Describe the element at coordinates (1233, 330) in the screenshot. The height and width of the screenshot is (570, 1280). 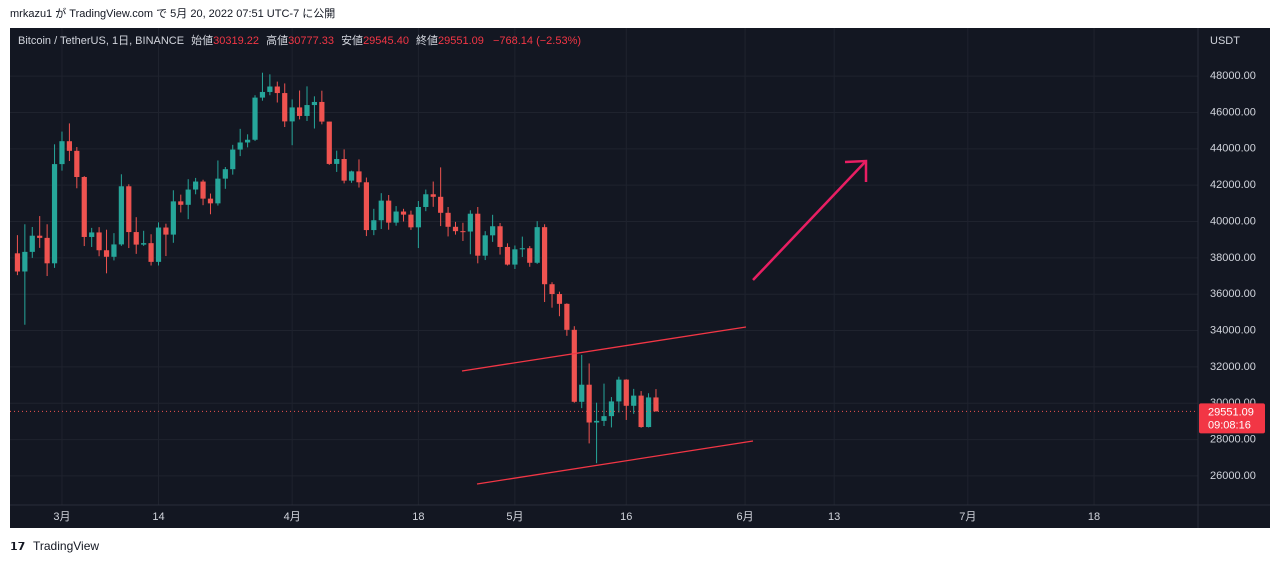
I see `y-tick-label: 34000.00` at that location.